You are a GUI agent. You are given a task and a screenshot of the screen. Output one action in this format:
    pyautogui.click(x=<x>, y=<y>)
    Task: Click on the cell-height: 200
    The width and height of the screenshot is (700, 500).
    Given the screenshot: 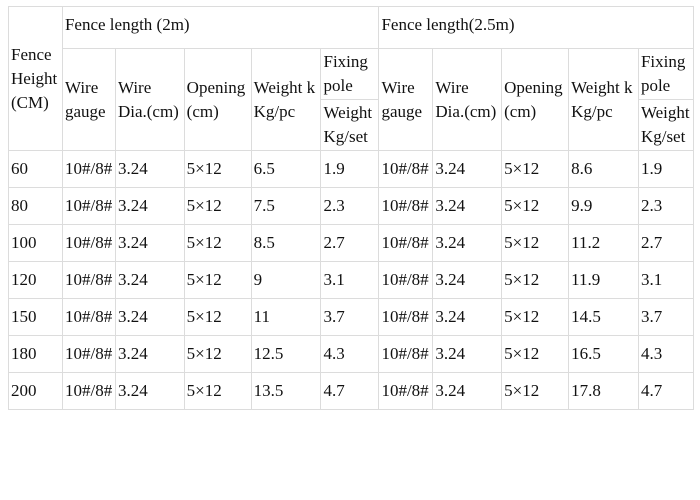 What is the action you would take?
    pyautogui.click(x=35, y=391)
    